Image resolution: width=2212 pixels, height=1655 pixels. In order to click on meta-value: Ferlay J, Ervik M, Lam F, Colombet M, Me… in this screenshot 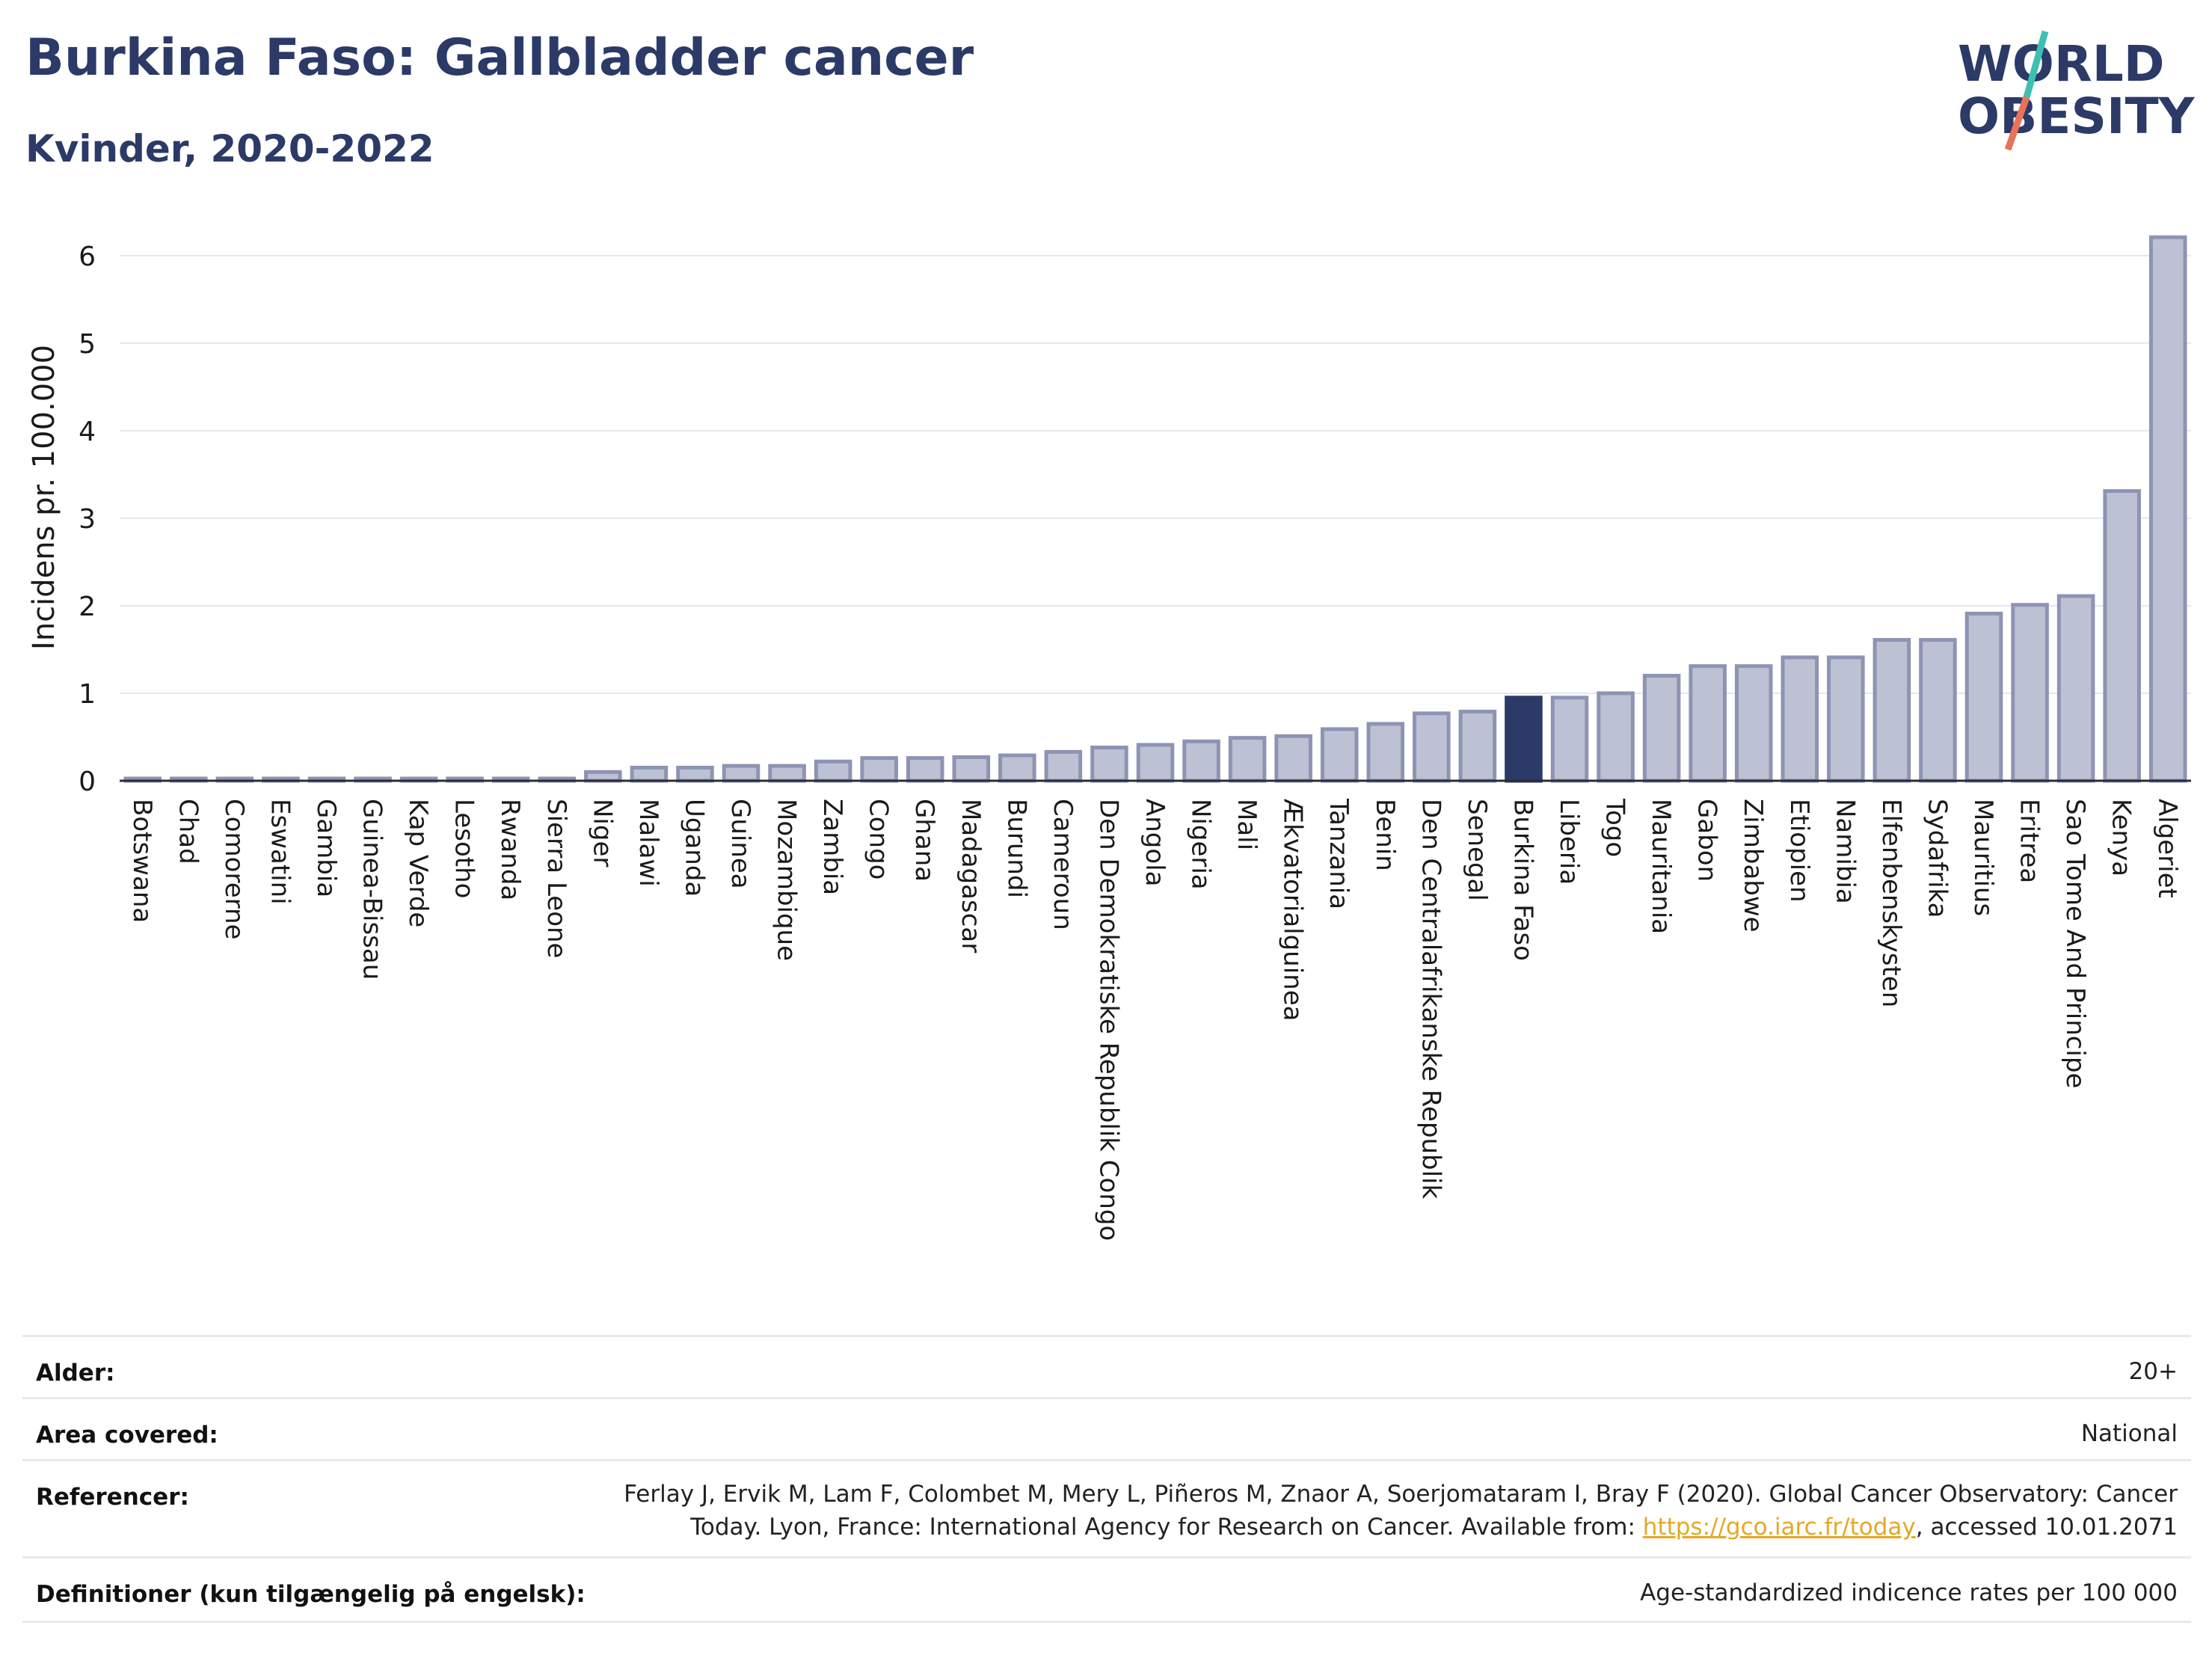, I will do `click(1401, 1511)`.